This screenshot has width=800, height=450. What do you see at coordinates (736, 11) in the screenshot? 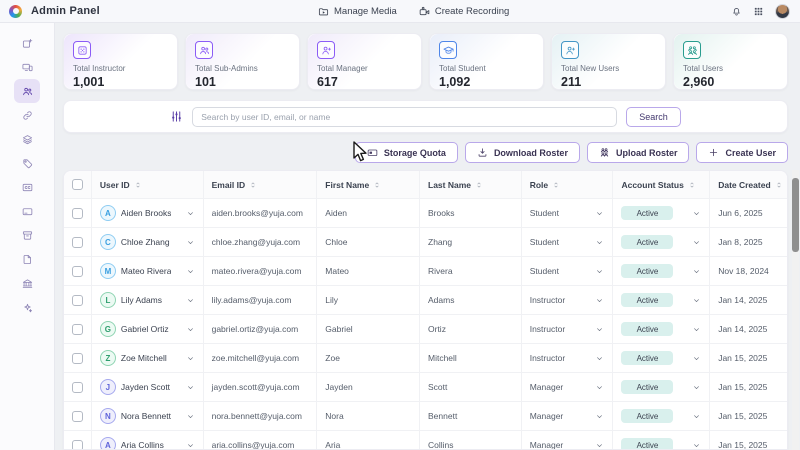
I see `notifications-bell-icon` at bounding box center [736, 11].